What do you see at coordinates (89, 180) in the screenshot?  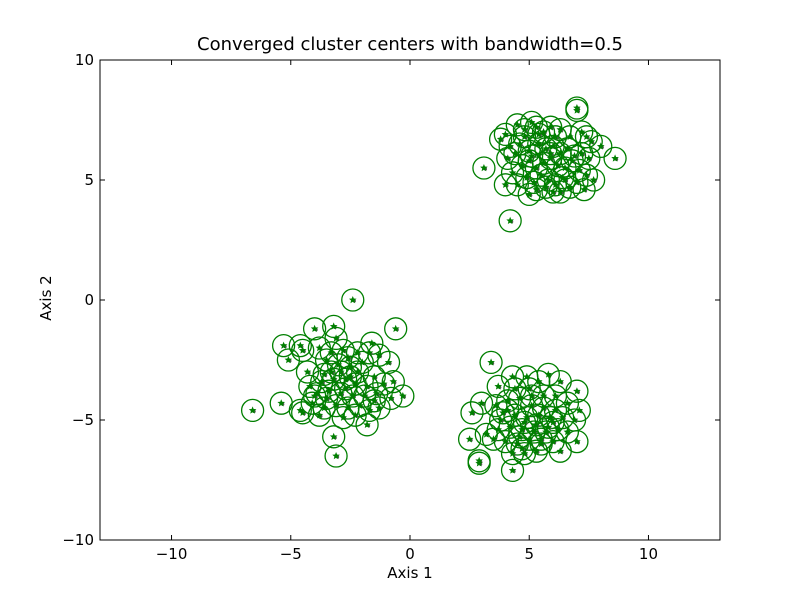 I see `y-tick-label: 5` at bounding box center [89, 180].